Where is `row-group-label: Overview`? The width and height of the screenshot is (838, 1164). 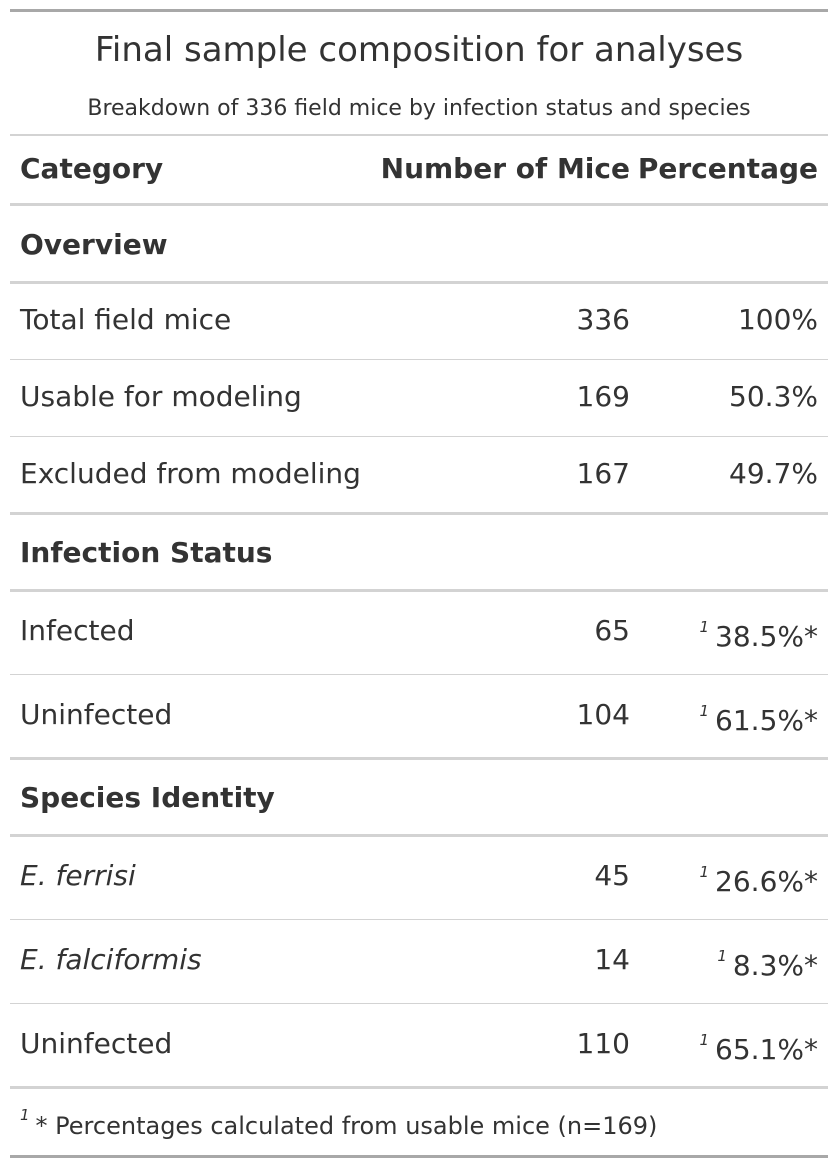
row-group-label: Overview is located at coordinates (94, 244).